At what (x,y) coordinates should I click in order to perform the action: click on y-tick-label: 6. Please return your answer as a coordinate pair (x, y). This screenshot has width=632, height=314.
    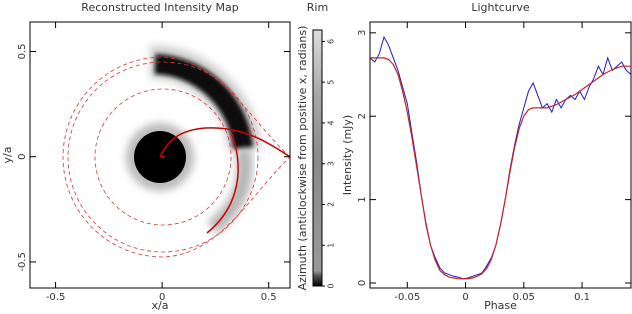
    Looking at the image, I should click on (331, 41).